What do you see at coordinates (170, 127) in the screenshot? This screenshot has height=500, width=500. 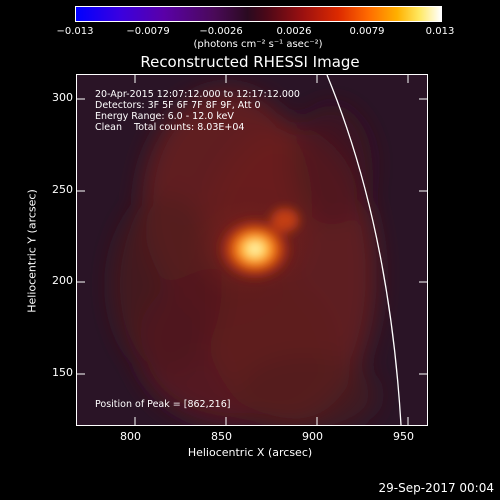 I see `info-counts: Clean Total counts: 8.03E+04` at bounding box center [170, 127].